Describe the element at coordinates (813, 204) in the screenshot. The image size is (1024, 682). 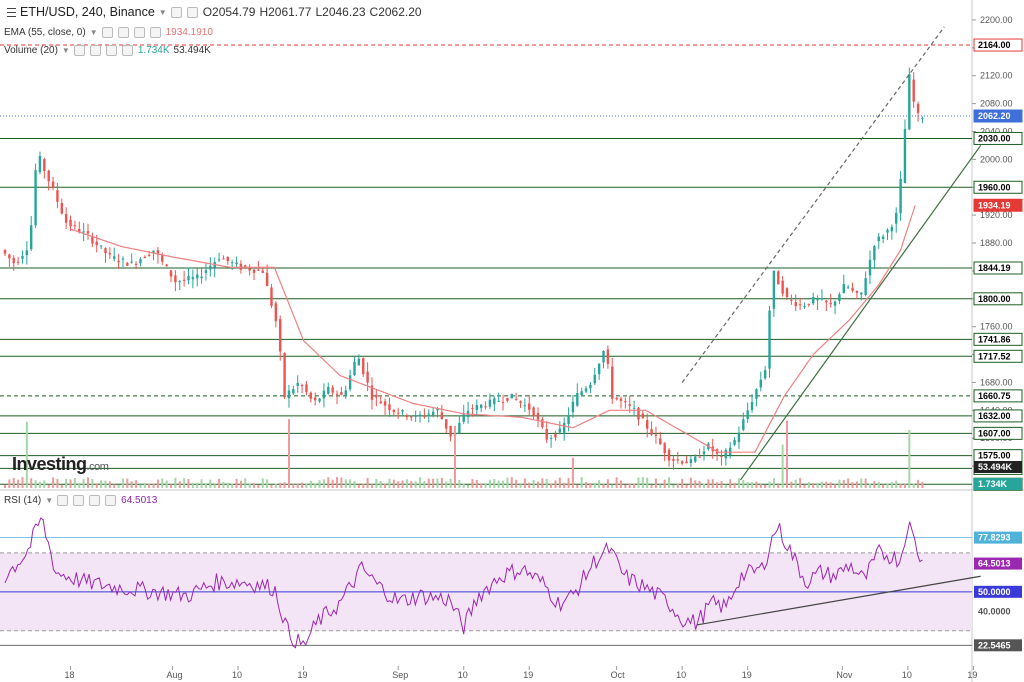
I see `trendline` at that location.